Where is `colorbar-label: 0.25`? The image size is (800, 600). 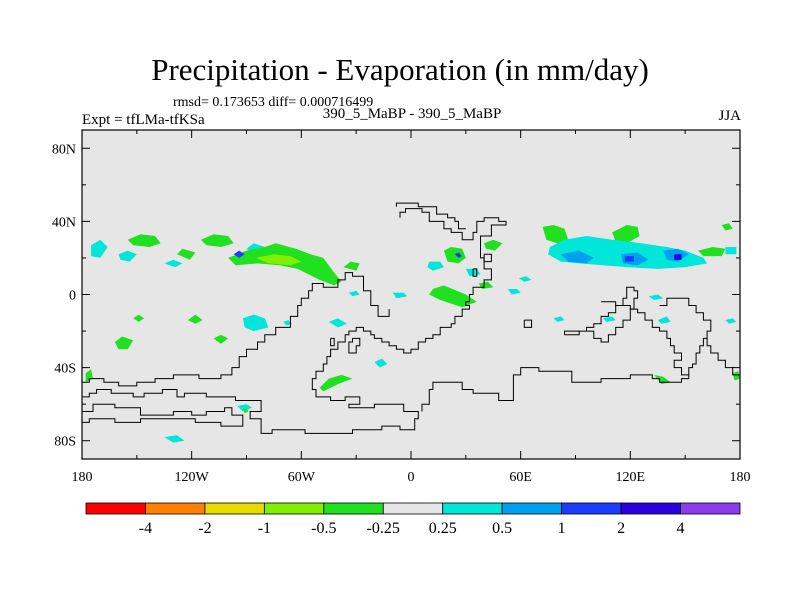
colorbar-label: 0.25 is located at coordinates (443, 528).